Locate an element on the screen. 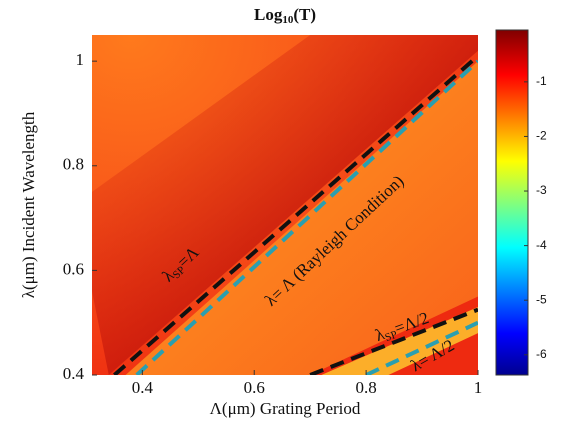 This screenshot has height=428, width=562. y-tick-label: 0.8 is located at coordinates (73, 164).